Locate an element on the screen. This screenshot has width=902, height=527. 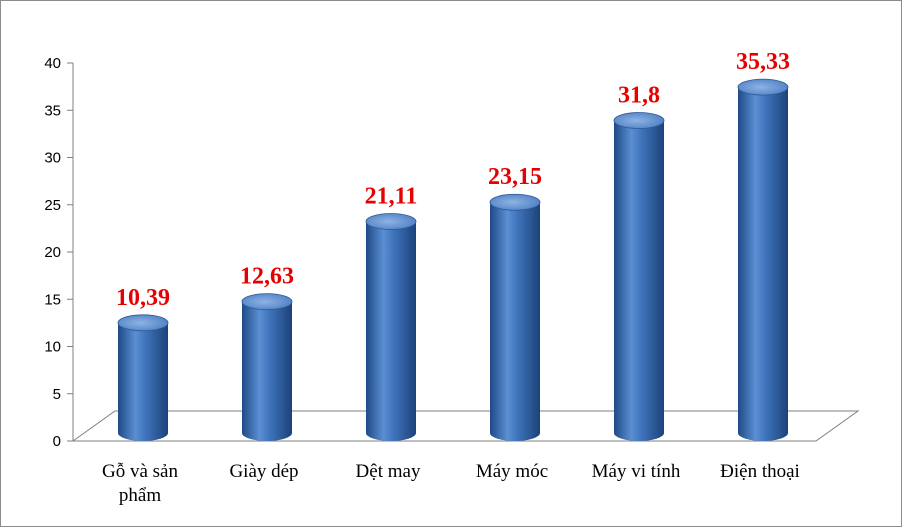
category-label: Điện thoại is located at coordinates (760, 471).